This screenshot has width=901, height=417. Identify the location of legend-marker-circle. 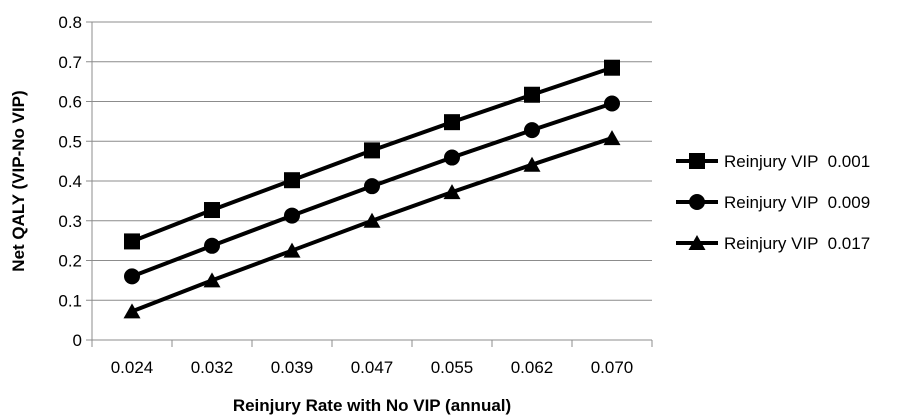
(697, 202).